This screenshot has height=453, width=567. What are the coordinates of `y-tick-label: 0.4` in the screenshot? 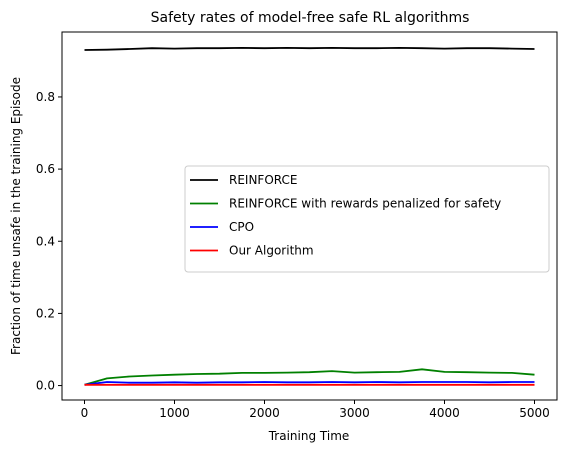 It's located at (45, 241).